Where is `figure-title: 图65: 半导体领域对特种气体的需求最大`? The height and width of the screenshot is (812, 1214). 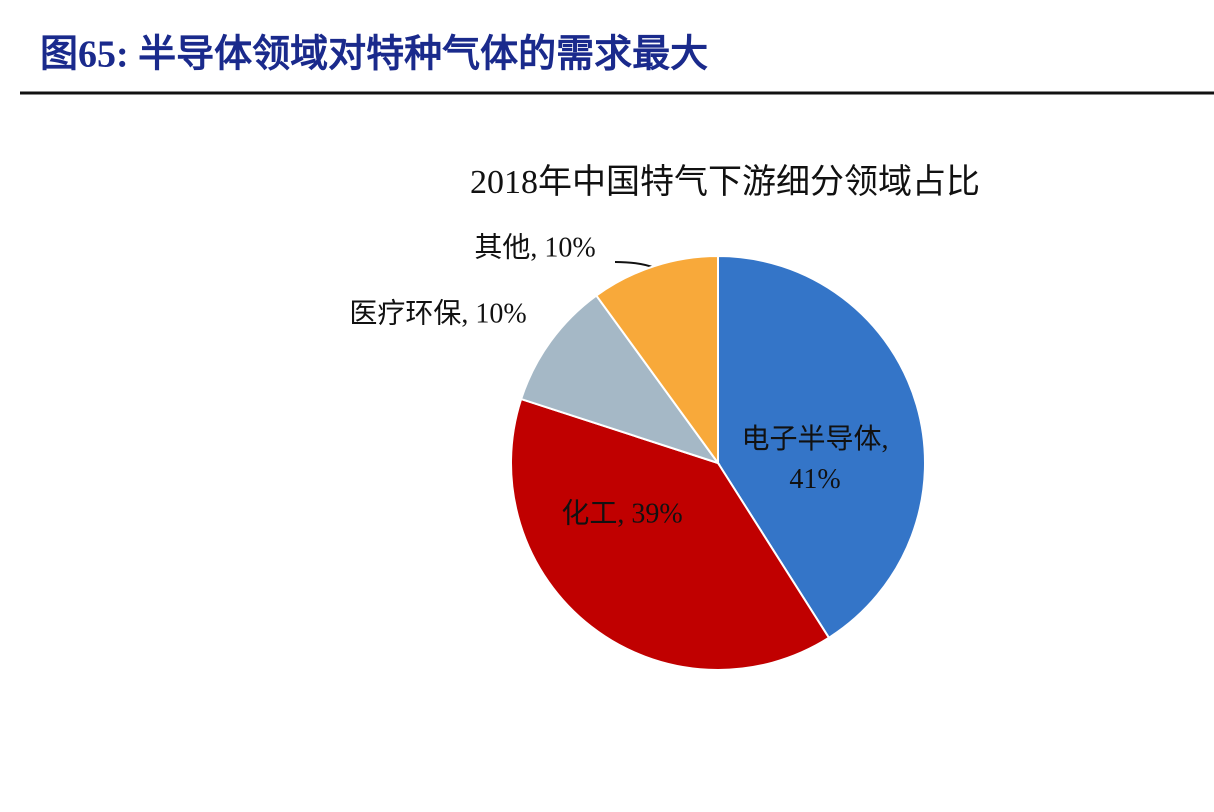 figure-title: 图65: 半导体领域对特种气体的需求最大 is located at coordinates (374, 55).